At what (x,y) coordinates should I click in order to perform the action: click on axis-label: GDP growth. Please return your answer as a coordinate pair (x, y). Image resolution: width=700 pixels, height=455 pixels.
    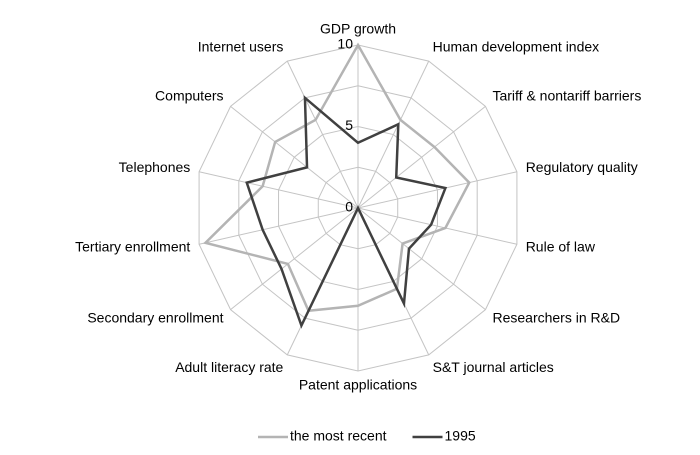
    Looking at the image, I should click on (358, 29).